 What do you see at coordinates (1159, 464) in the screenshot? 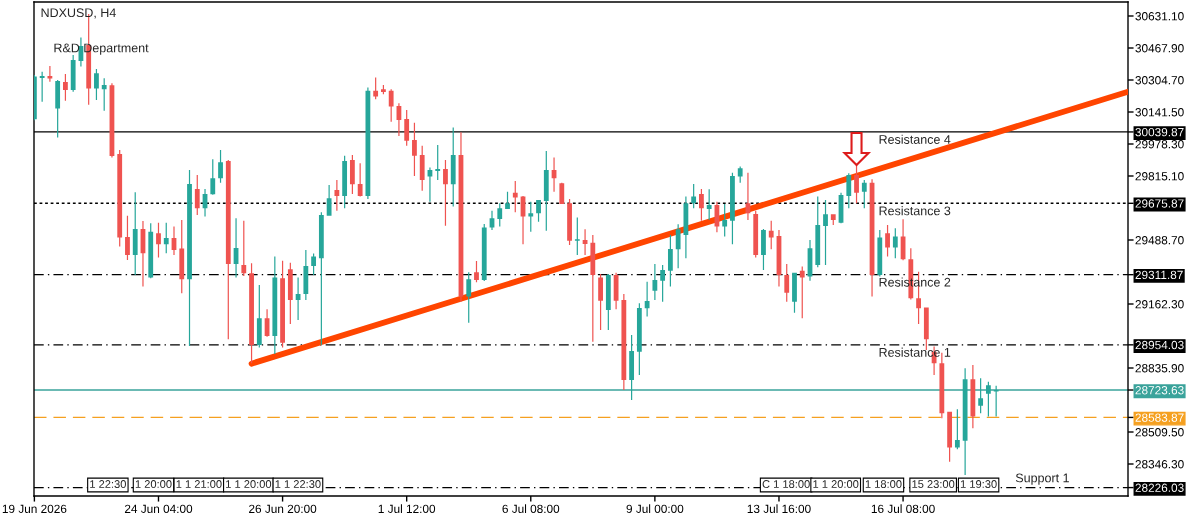
I see `y-tick-label: 28346.30` at bounding box center [1159, 464].